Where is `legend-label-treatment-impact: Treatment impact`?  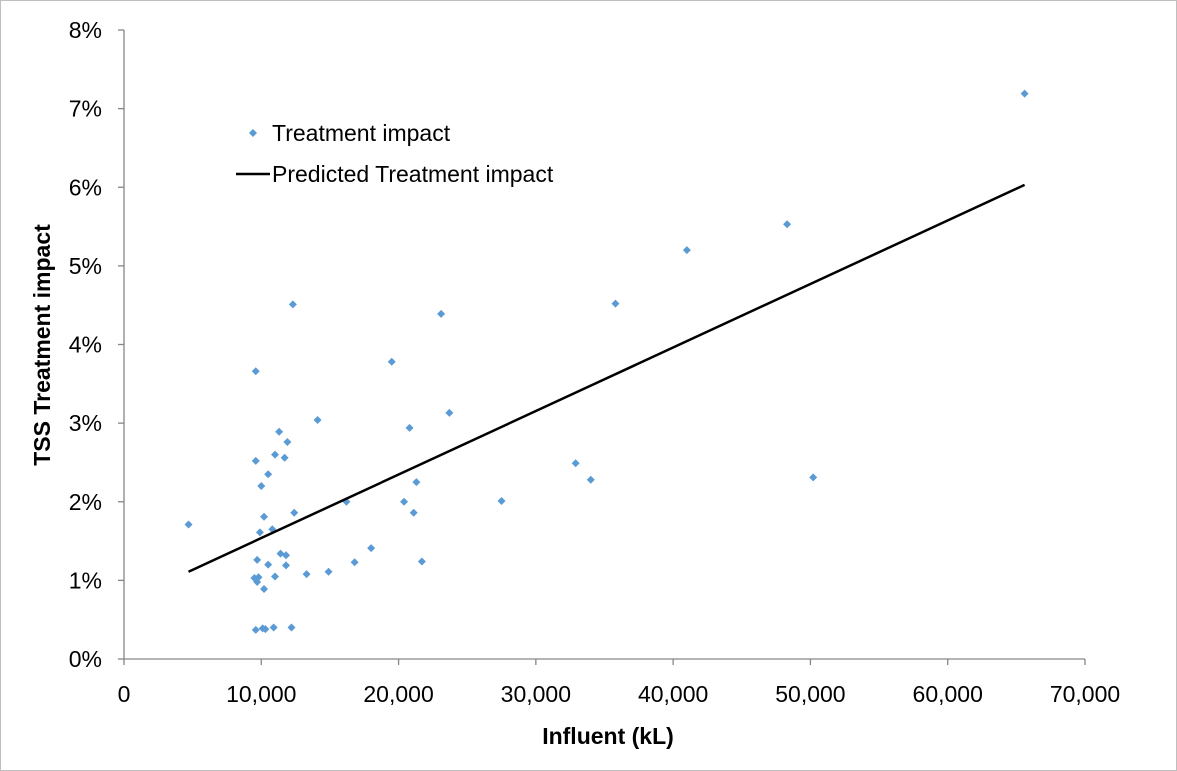 legend-label-treatment-impact: Treatment impact is located at coordinates (361, 133).